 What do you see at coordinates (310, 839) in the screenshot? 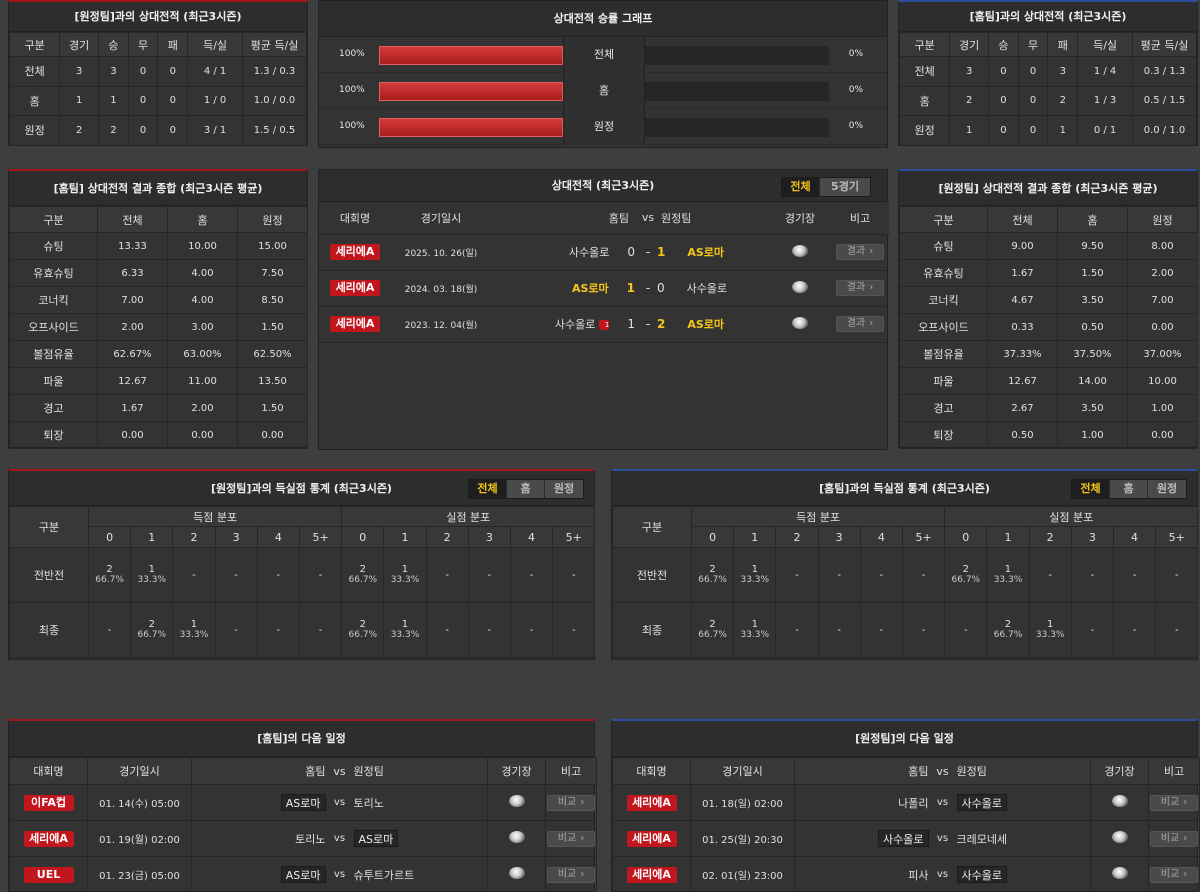
I see `home-team: 토리노` at bounding box center [310, 839].